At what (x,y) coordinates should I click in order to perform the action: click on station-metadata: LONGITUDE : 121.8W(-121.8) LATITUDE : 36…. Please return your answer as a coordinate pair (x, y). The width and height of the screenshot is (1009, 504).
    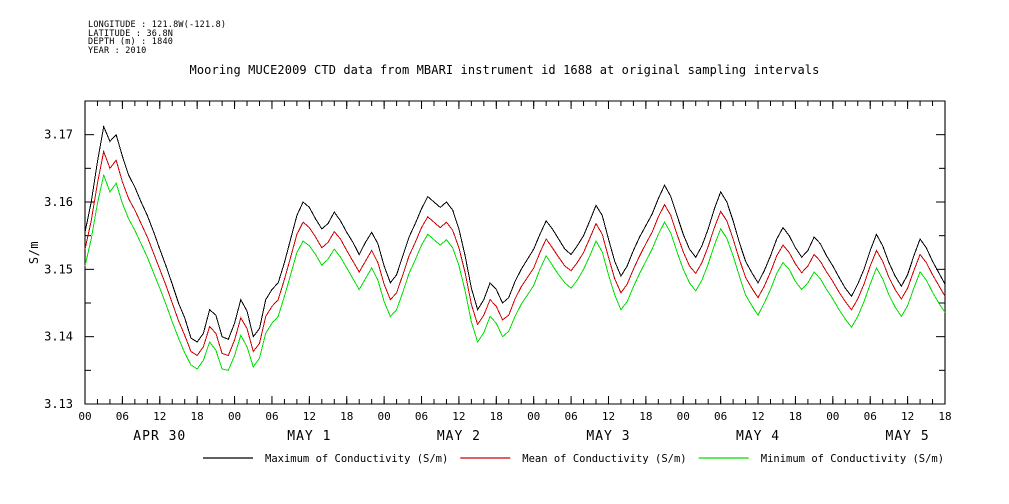
    Looking at the image, I should click on (157, 38).